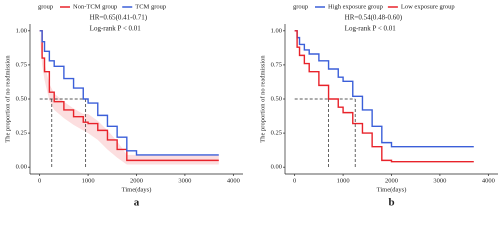 This screenshot has height=240, width=500. I want to click on legend-label: Low exposure group, so click(428, 6).